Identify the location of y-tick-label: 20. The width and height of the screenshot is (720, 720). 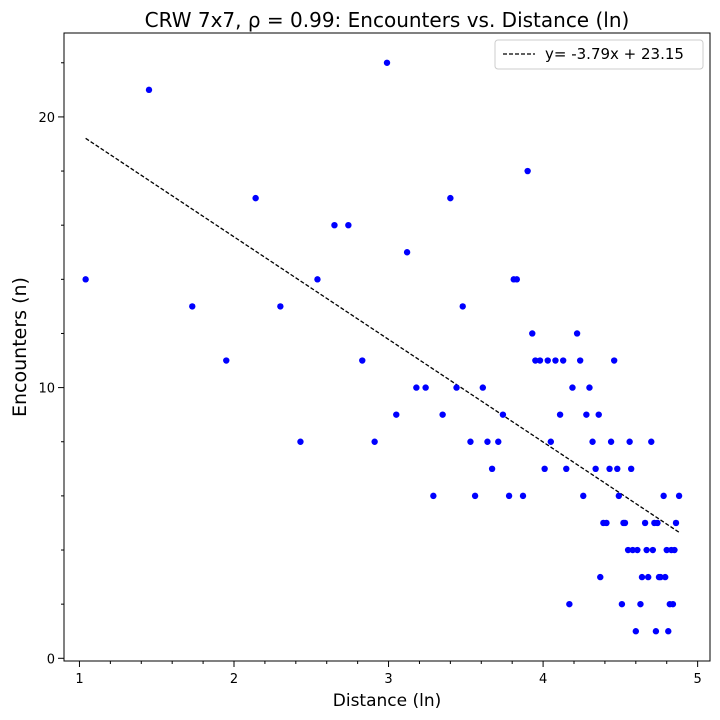
(46, 118).